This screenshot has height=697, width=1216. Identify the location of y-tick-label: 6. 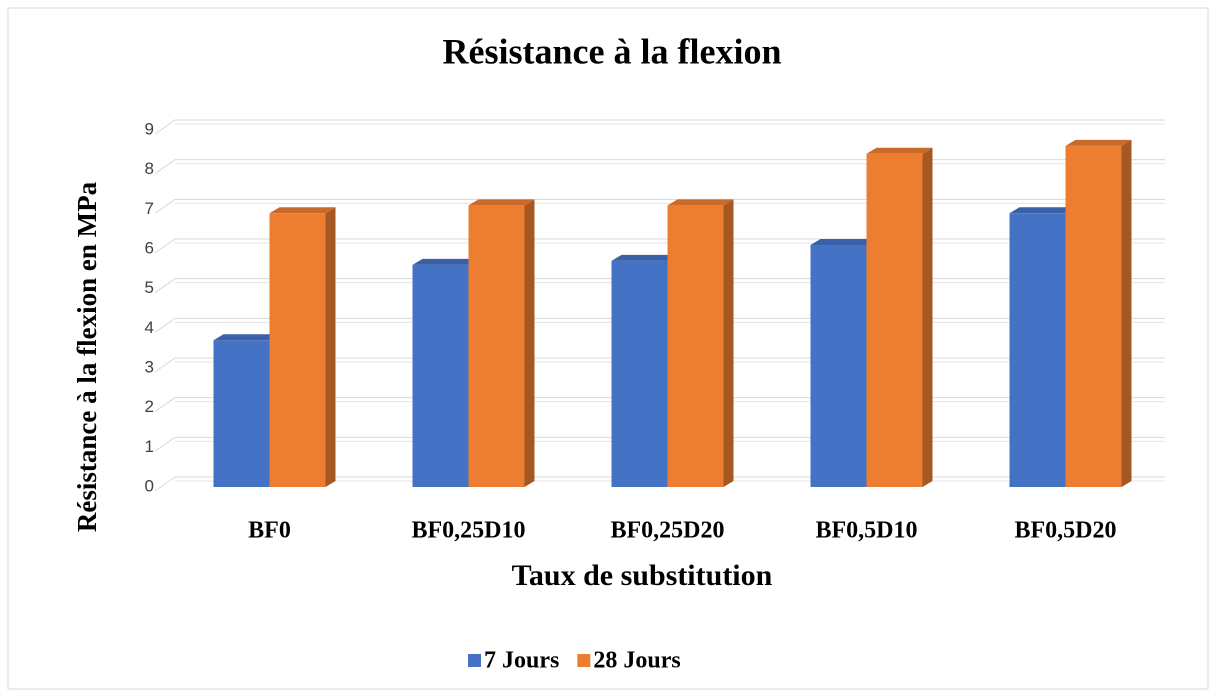
(149, 247).